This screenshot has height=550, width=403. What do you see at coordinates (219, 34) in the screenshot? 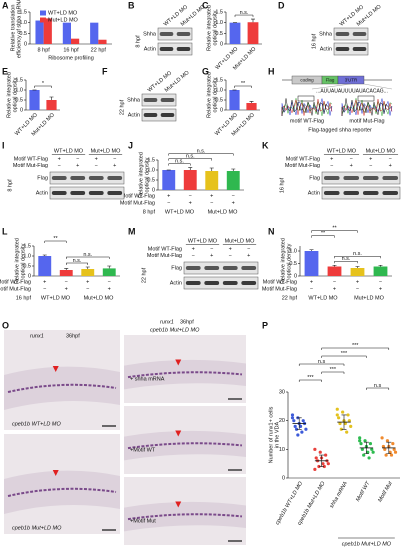
I see `y-tick-label: 0.5` at bounding box center [219, 34].